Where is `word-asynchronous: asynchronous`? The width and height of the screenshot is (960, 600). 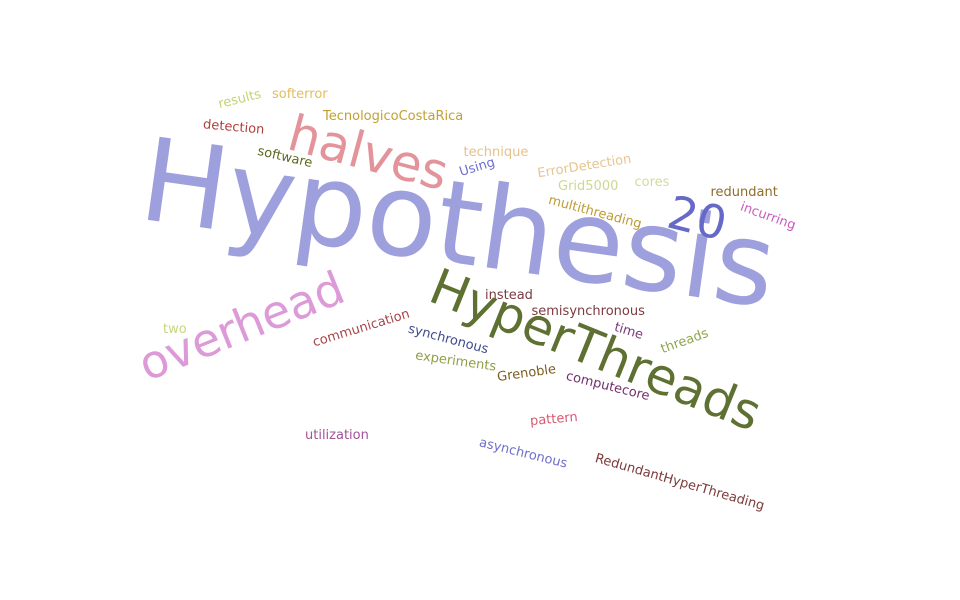 word-asynchronous: asynchronous is located at coordinates (523, 453).